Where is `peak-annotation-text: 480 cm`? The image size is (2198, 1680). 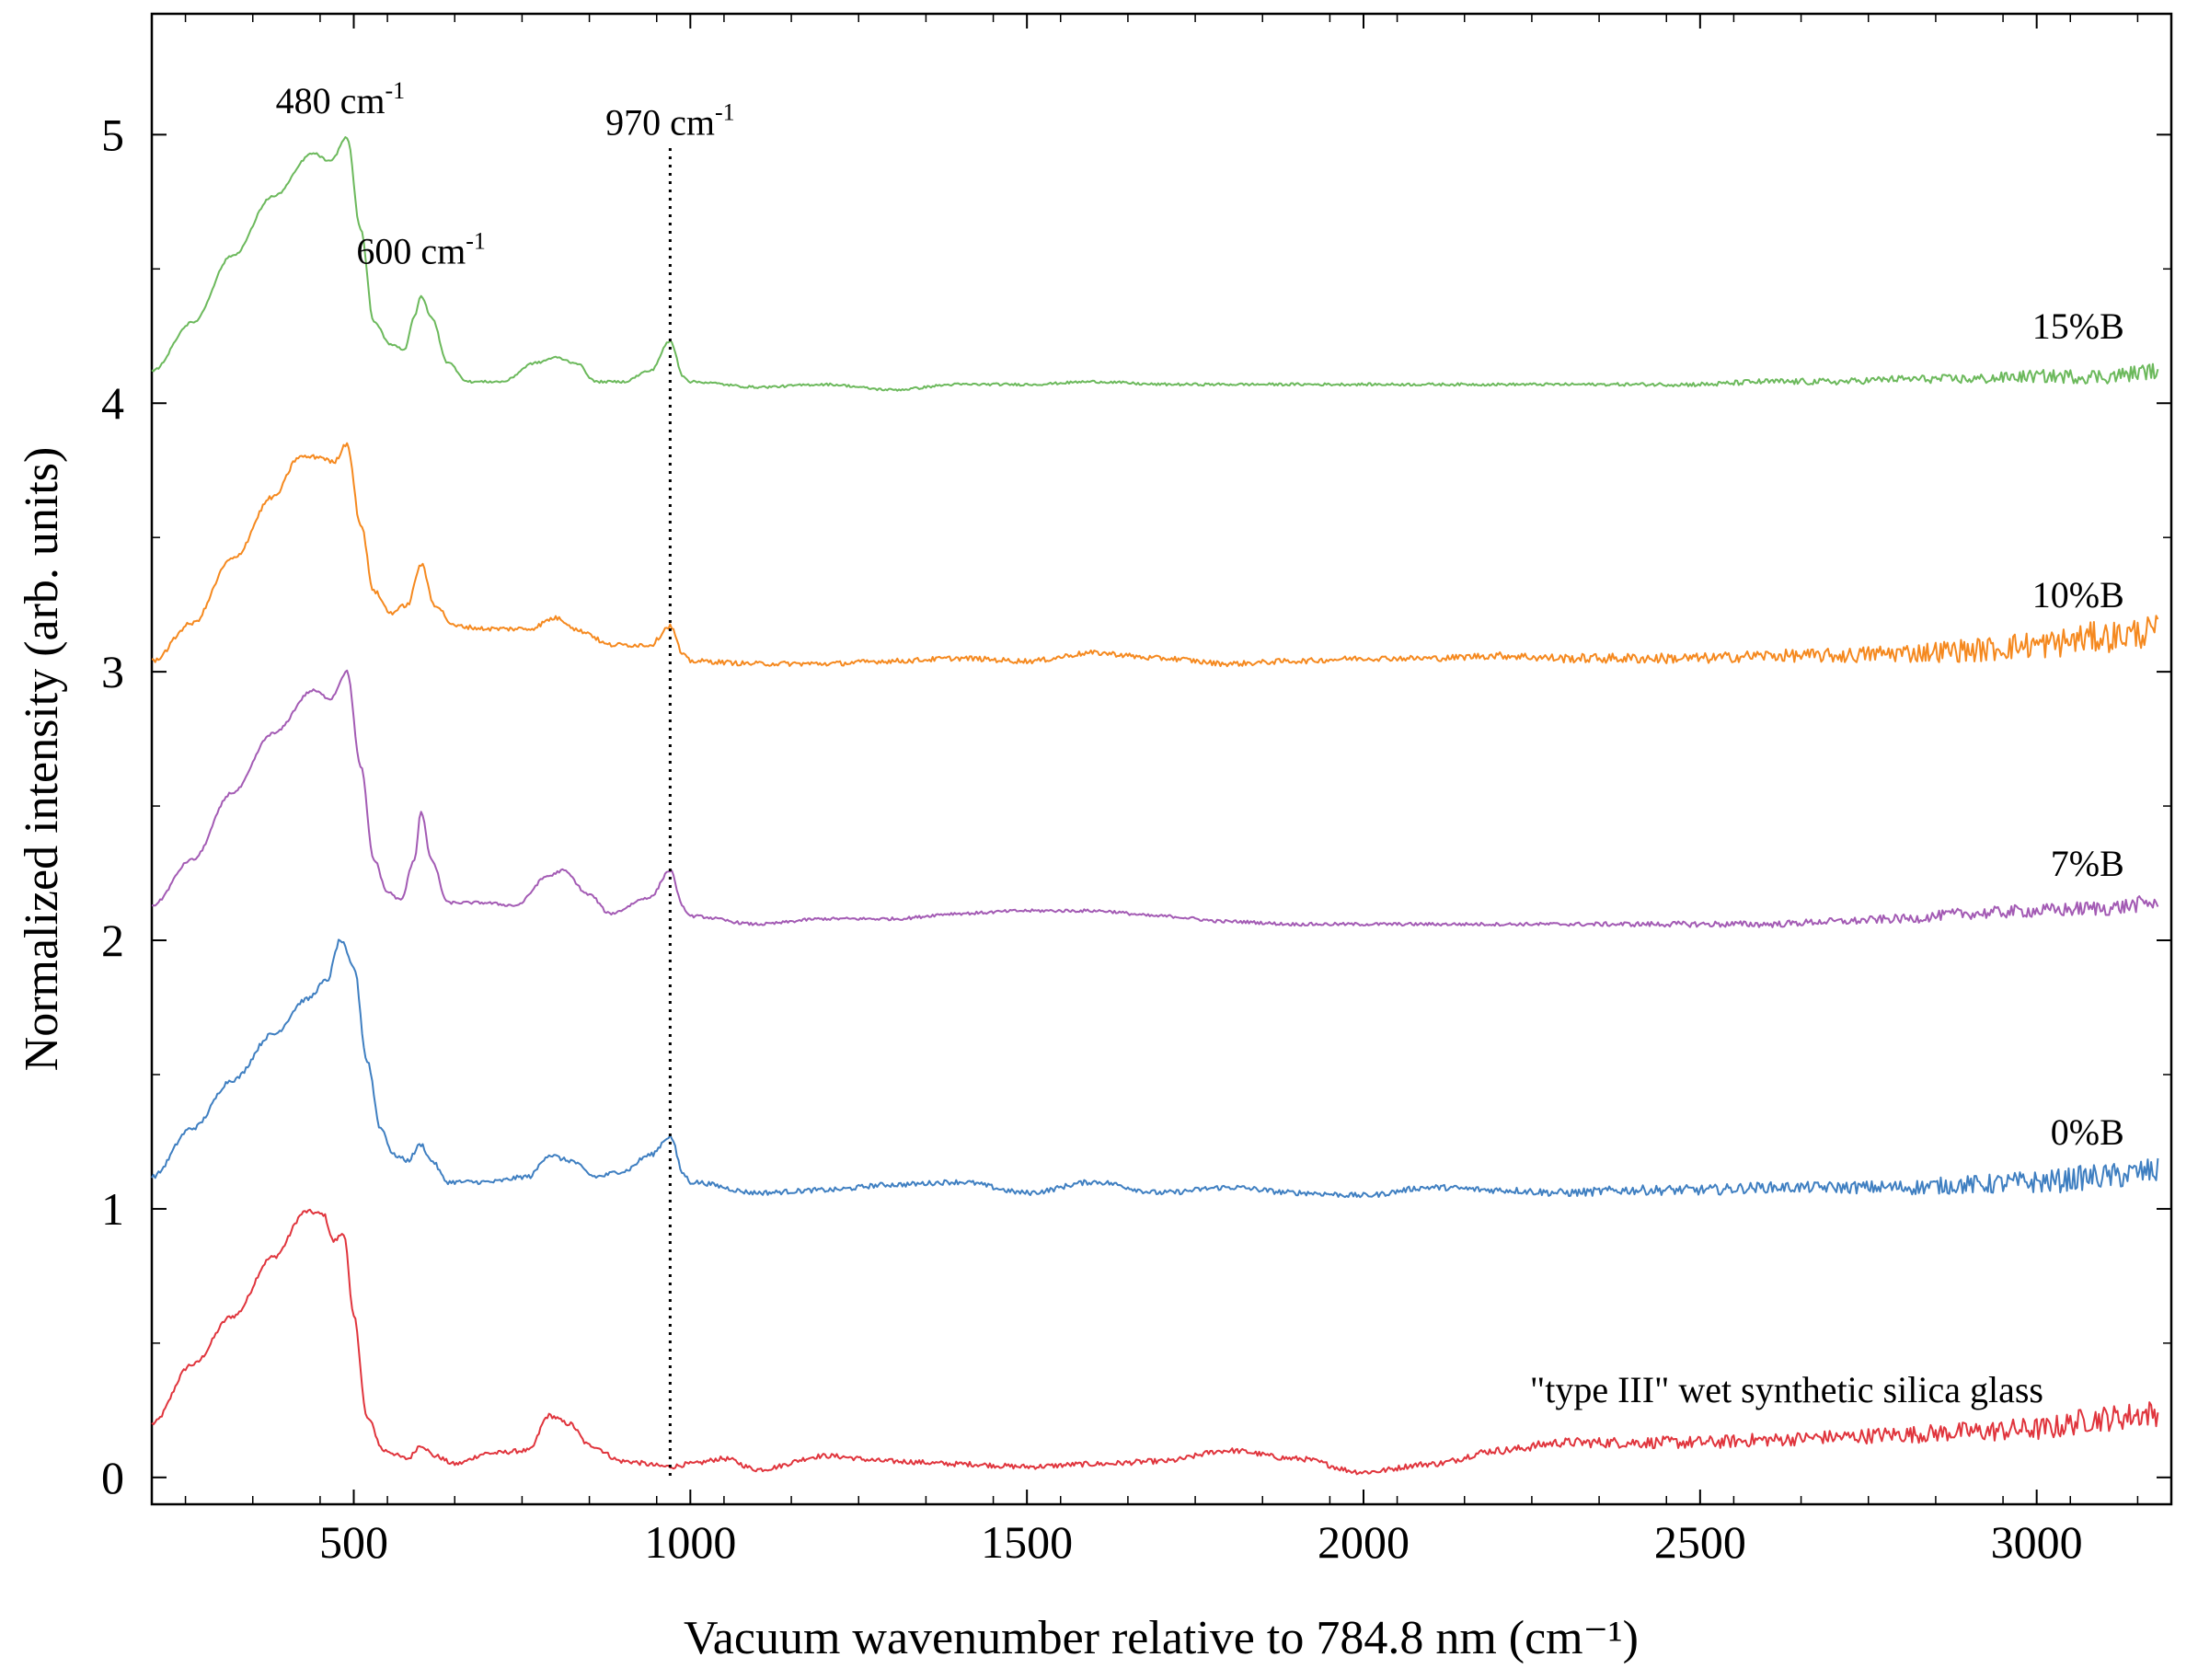
peak-annotation-text: 480 cm is located at coordinates (331, 100).